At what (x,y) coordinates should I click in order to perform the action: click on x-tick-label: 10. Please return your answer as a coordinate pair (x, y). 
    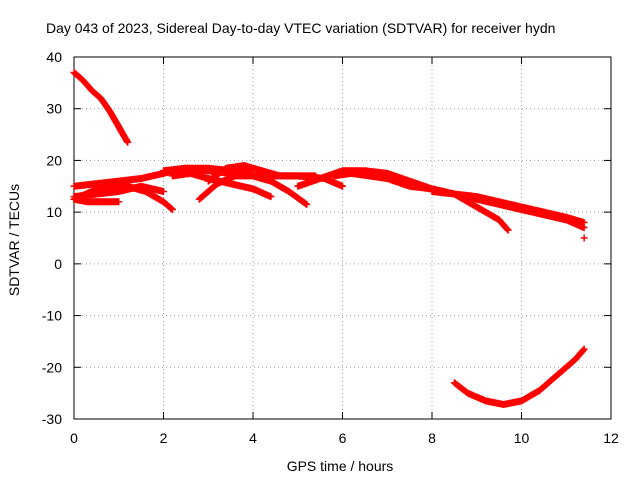
    Looking at the image, I should click on (522, 438).